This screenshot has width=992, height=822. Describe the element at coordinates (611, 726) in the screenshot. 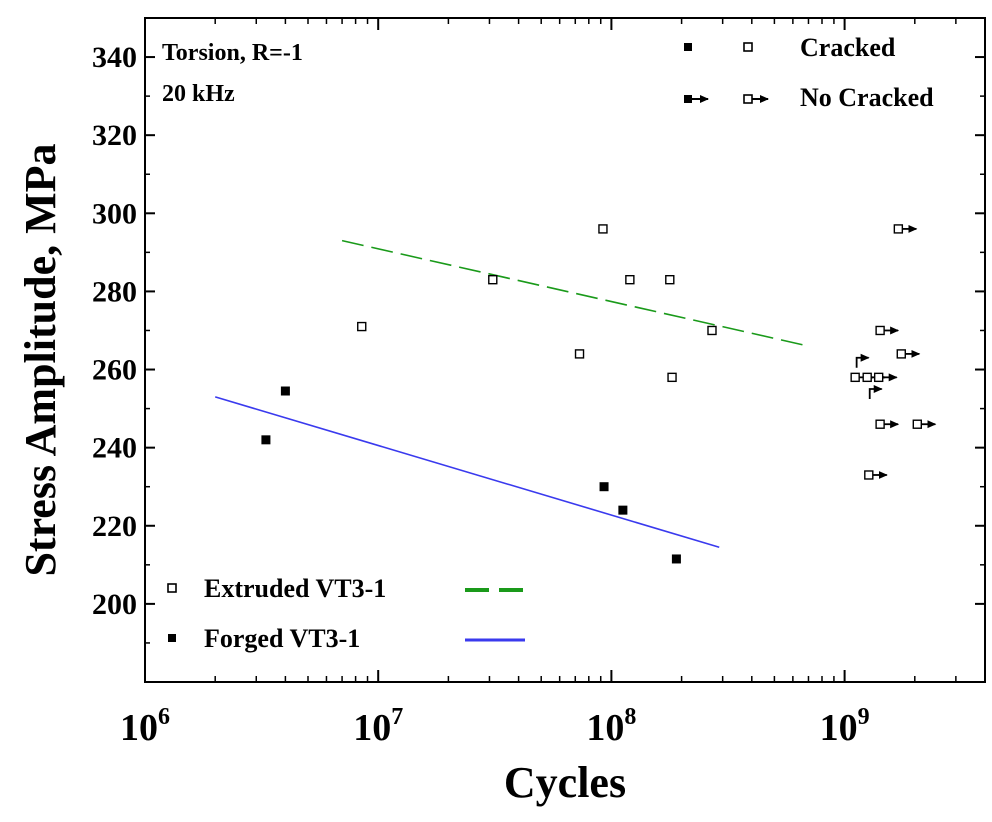

I see `x-tick-label: 10⁸` at that location.